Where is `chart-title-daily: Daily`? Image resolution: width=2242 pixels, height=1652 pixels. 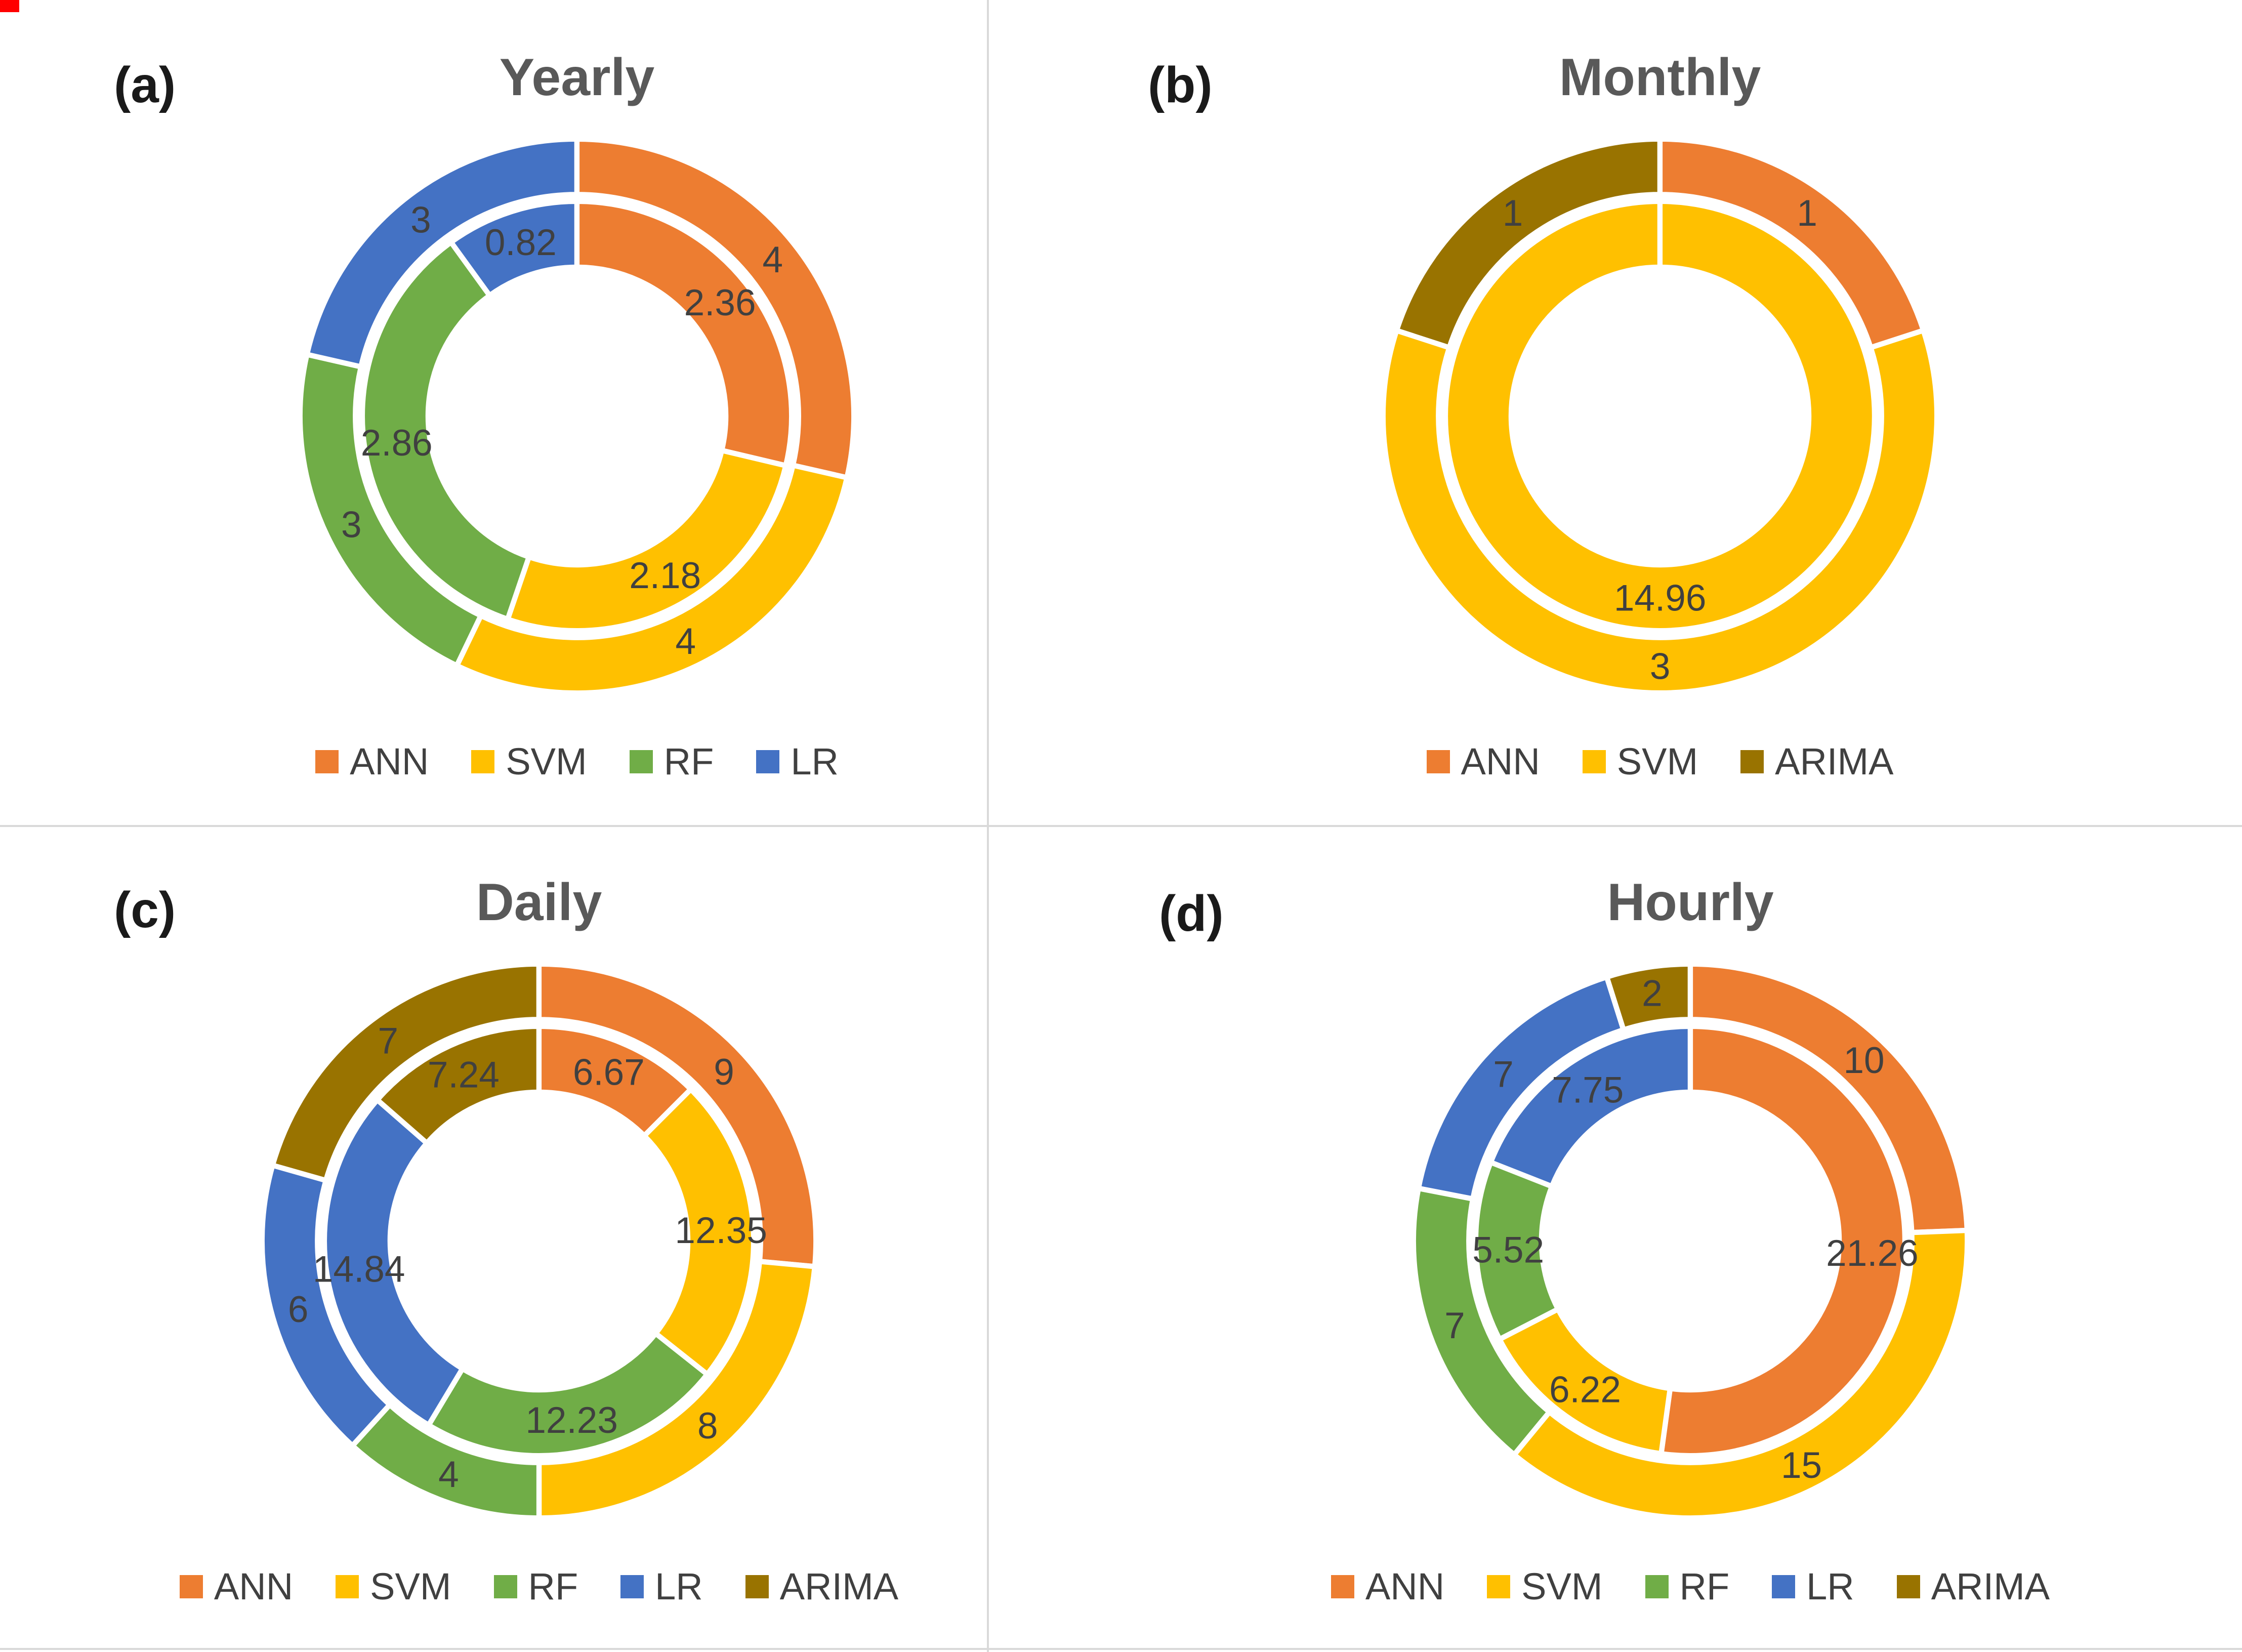
chart-title-daily: Daily is located at coordinates (539, 902).